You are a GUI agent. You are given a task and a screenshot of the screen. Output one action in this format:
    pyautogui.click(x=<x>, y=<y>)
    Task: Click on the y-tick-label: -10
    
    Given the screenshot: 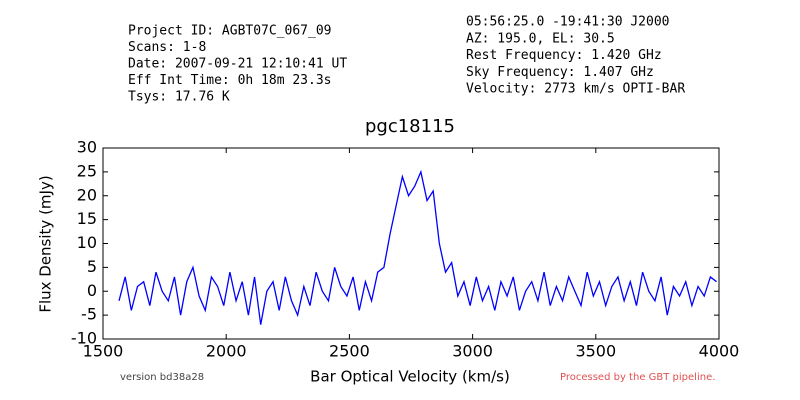 What is the action you would take?
    pyautogui.click(x=84, y=338)
    